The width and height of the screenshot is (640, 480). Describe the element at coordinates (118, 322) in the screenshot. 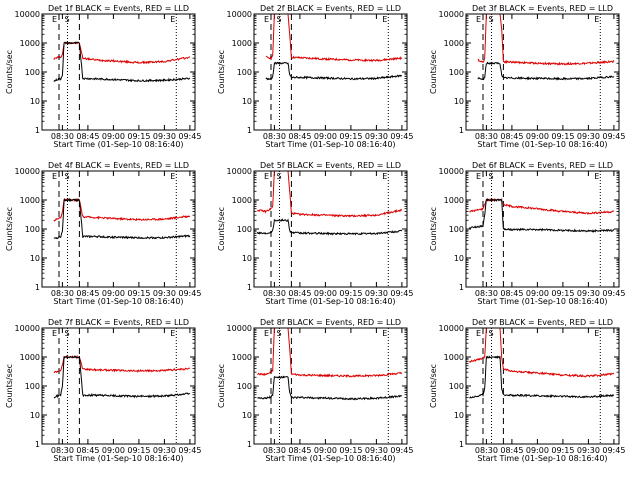

I see `plot-title: Det 7f BLACK = Events, RED = LLD` at that location.